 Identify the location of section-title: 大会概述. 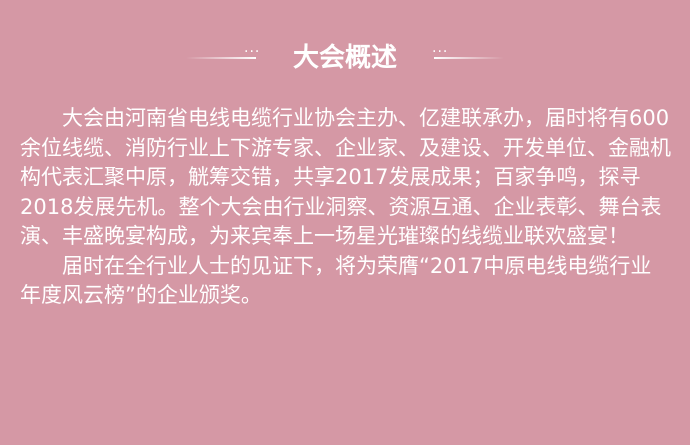
(344, 58).